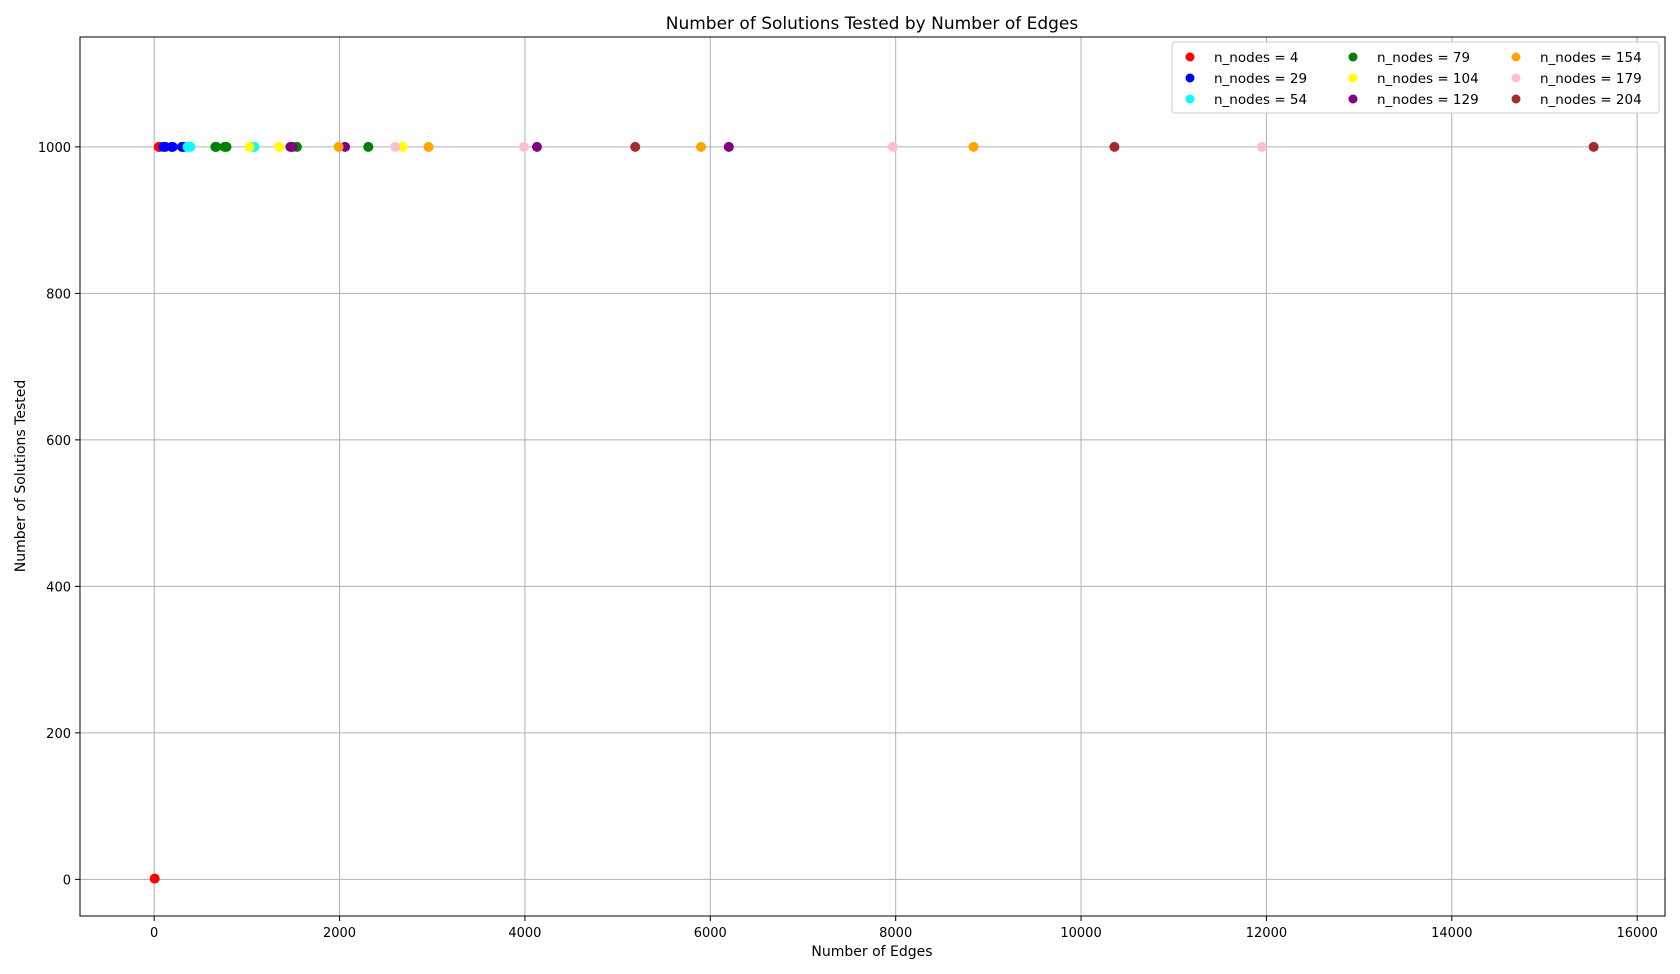 The image size is (1680, 974). Describe the element at coordinates (58, 294) in the screenshot. I see `y-tick-label: 800` at that location.